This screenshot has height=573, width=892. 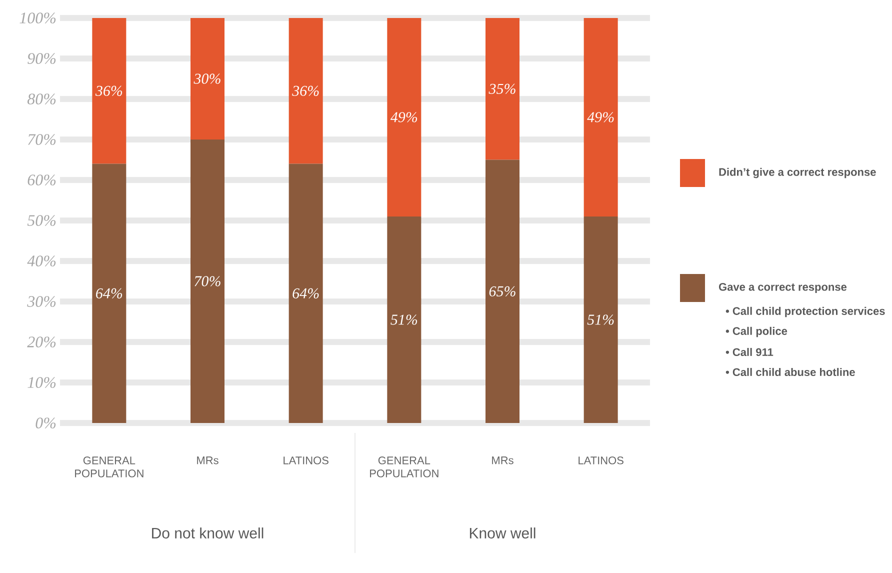 I want to click on text: Know well, so click(x=503, y=532).